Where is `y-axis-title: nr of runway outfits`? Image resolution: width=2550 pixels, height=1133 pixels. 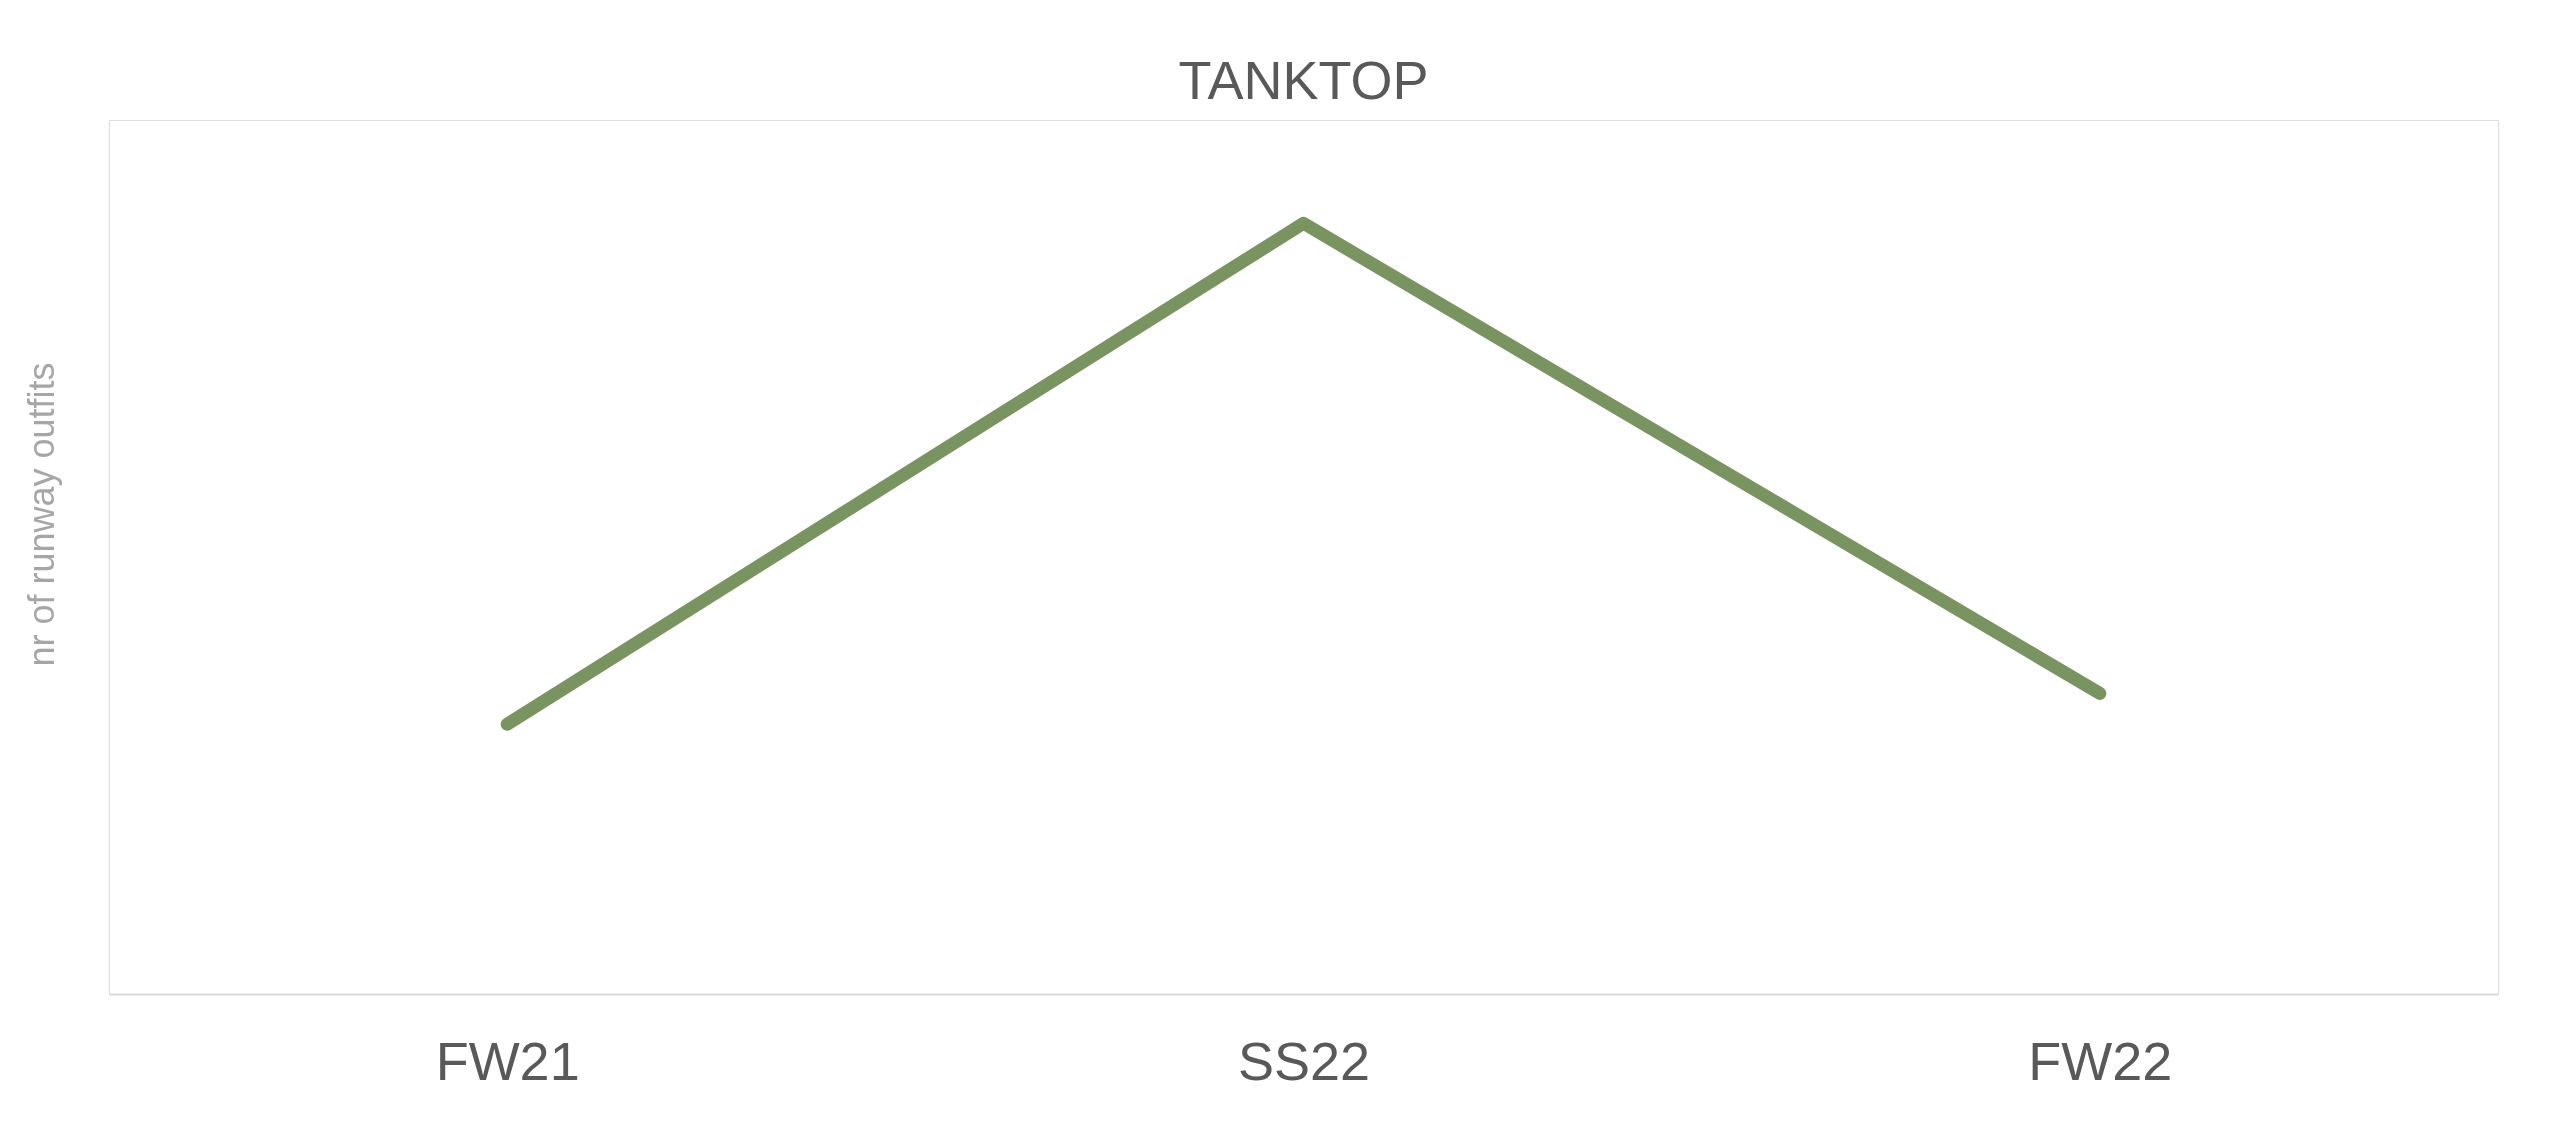
y-axis-title: nr of runway outfits is located at coordinates (41, 514).